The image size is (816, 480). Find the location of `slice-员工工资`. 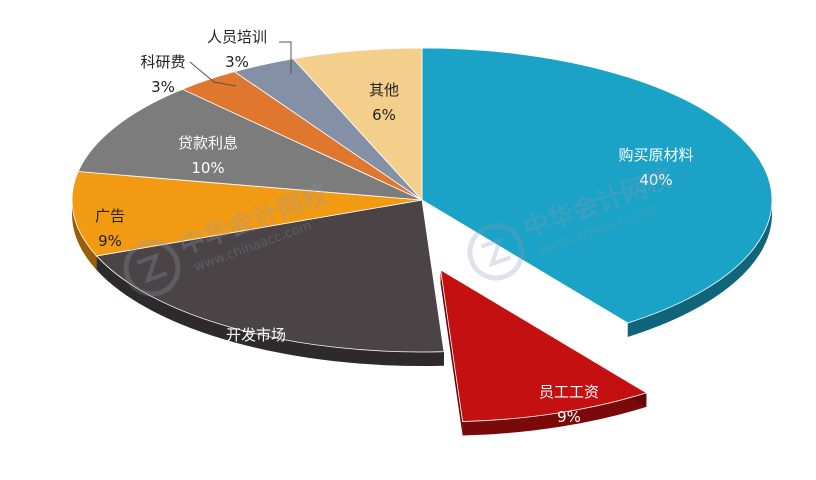

slice-员工工资 is located at coordinates (544, 345).